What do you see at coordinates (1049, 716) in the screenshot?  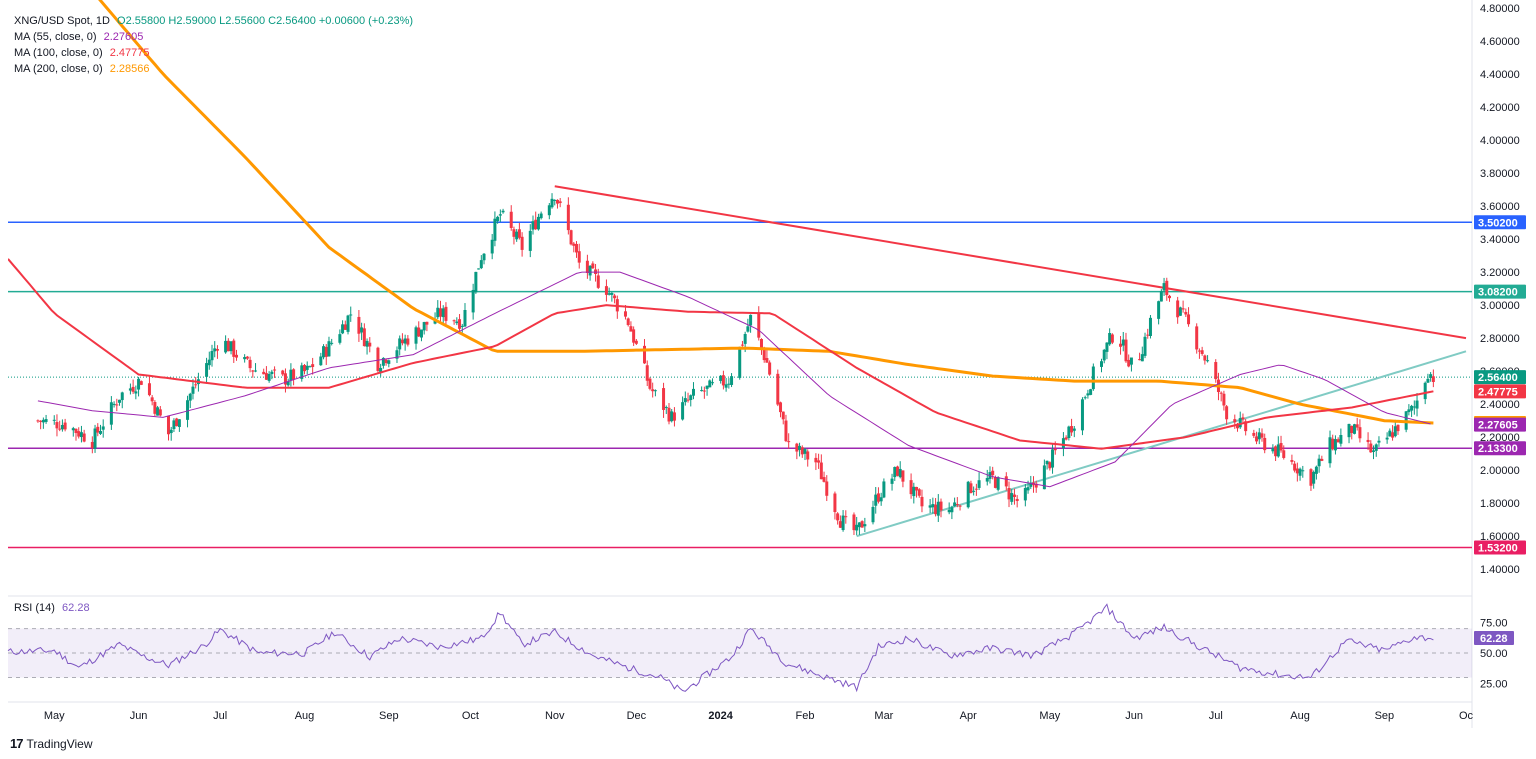 I see `time-tick-label: May` at bounding box center [1049, 716].